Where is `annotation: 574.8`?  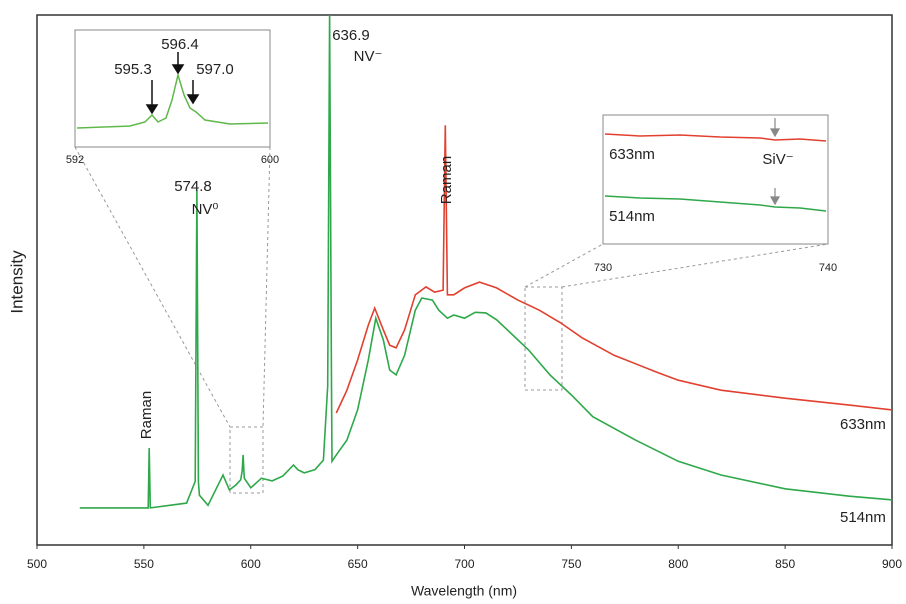 annotation: 574.8 is located at coordinates (193, 186).